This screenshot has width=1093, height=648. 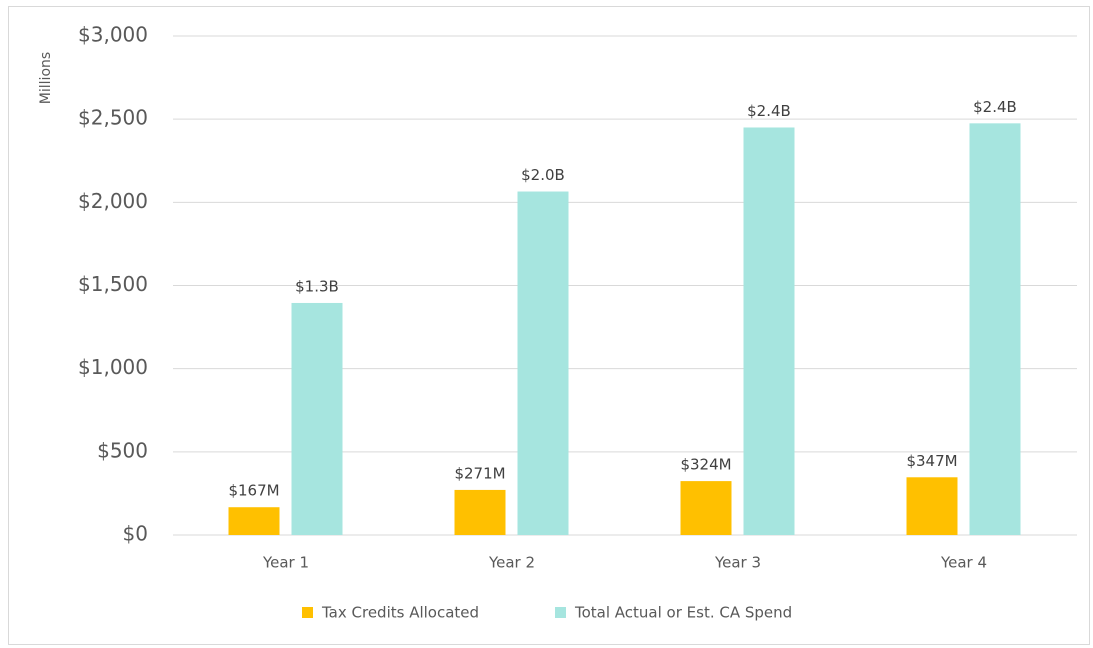 I want to click on y-axis-label: Millions, so click(x=46, y=78).